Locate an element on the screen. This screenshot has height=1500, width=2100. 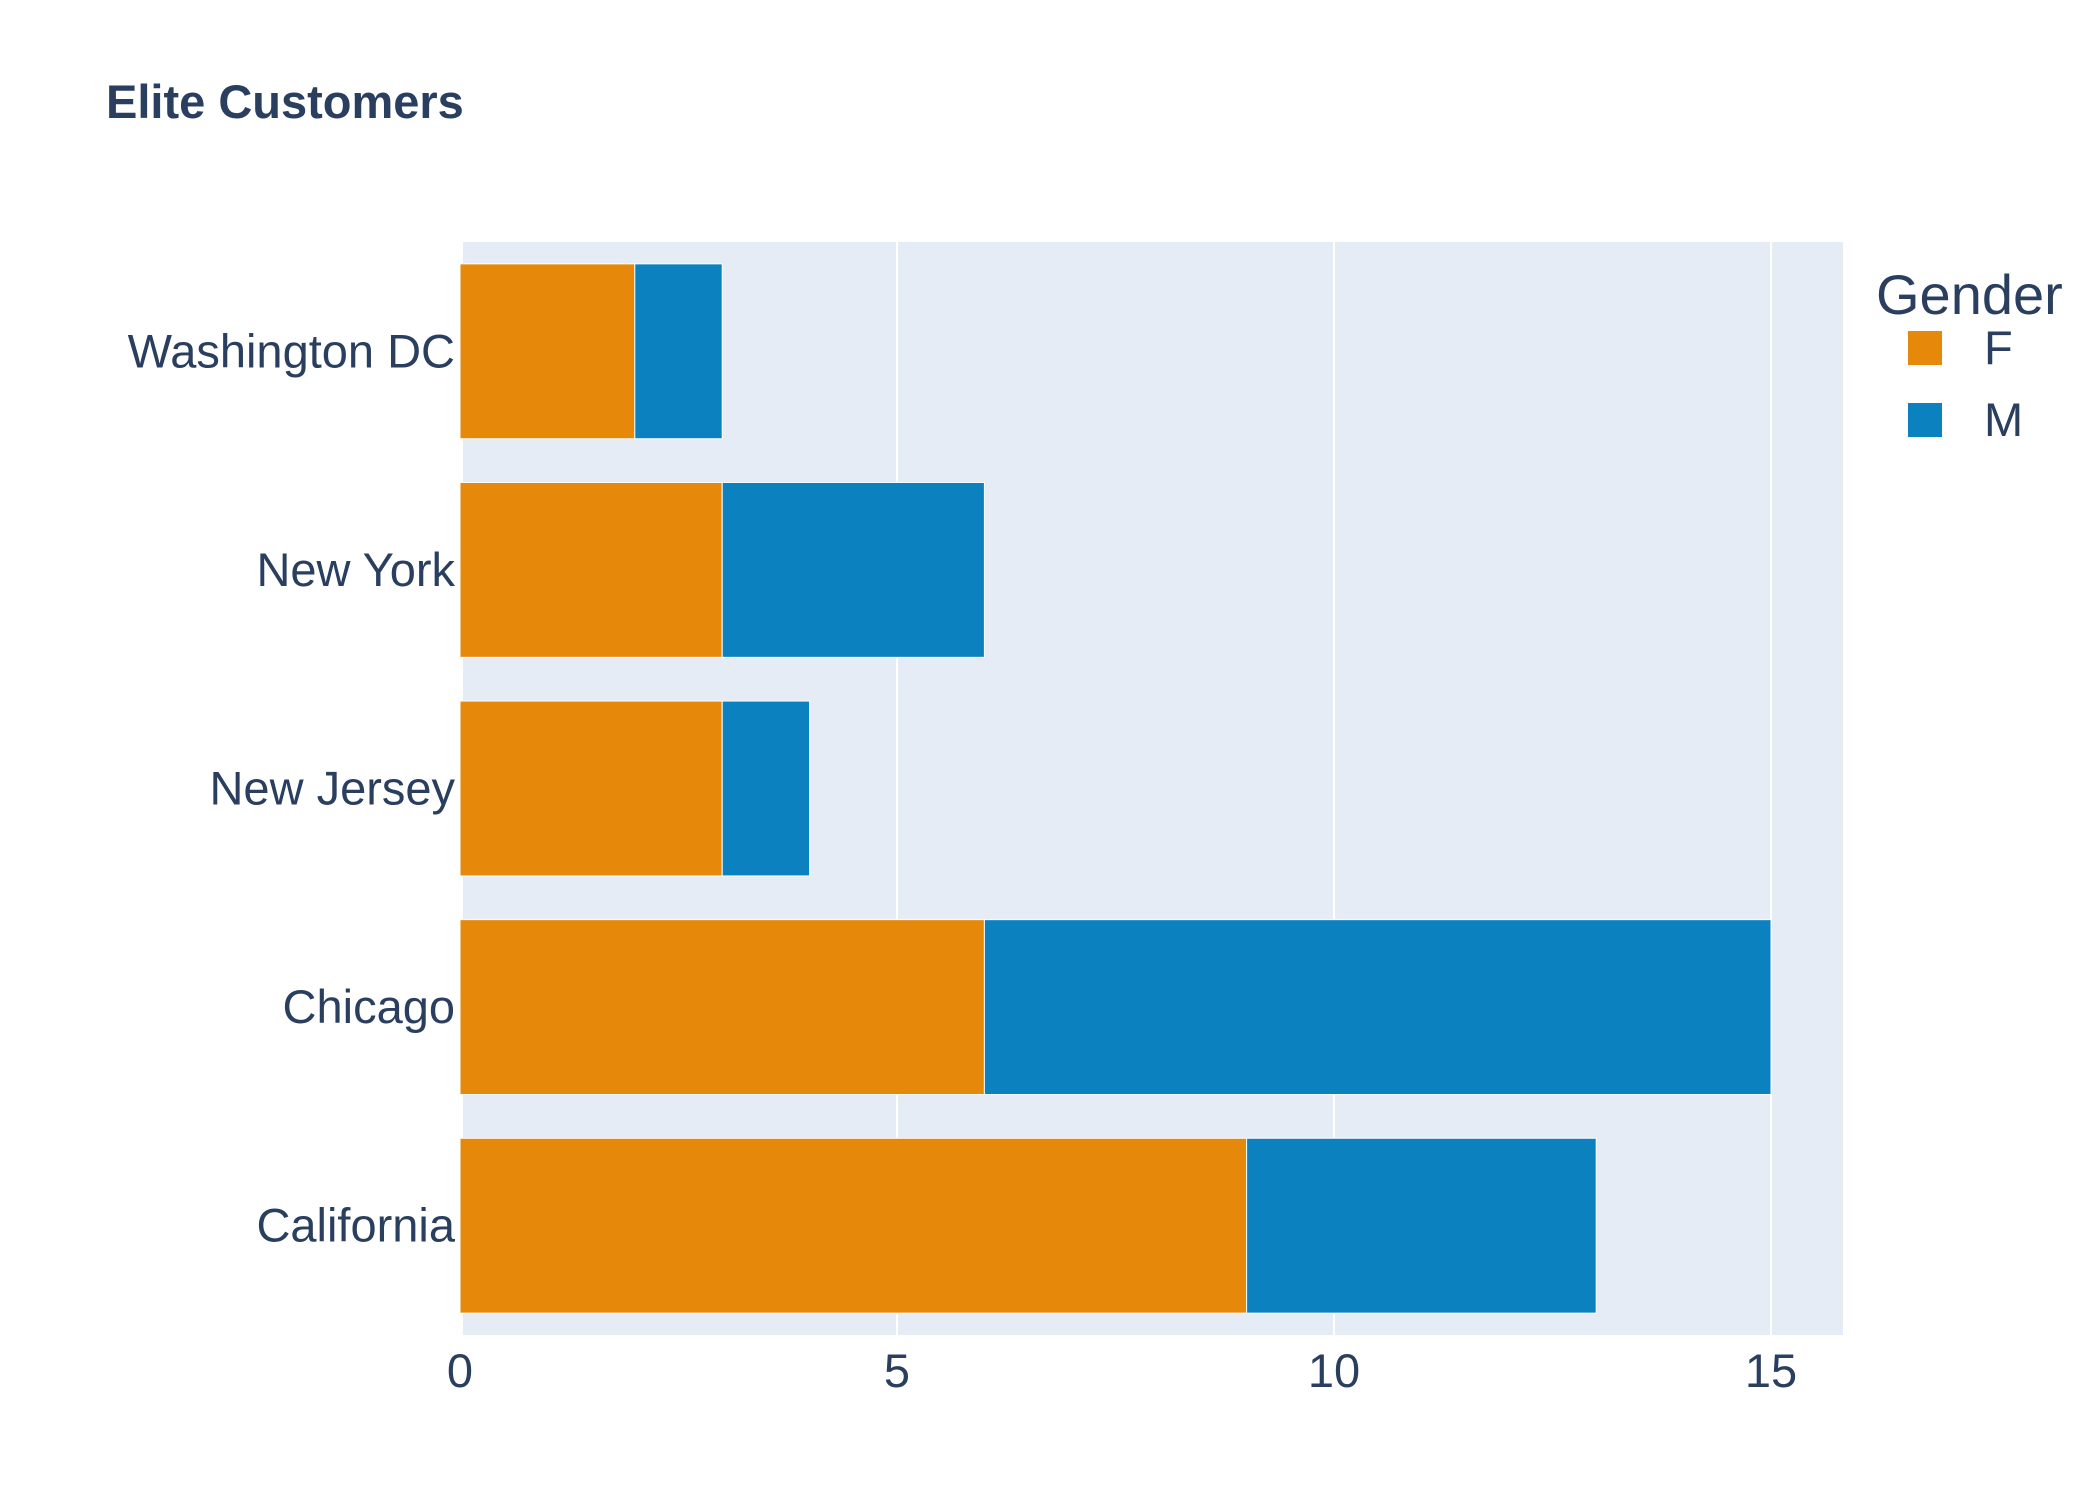
y-tick-label: New York is located at coordinates (355, 569).